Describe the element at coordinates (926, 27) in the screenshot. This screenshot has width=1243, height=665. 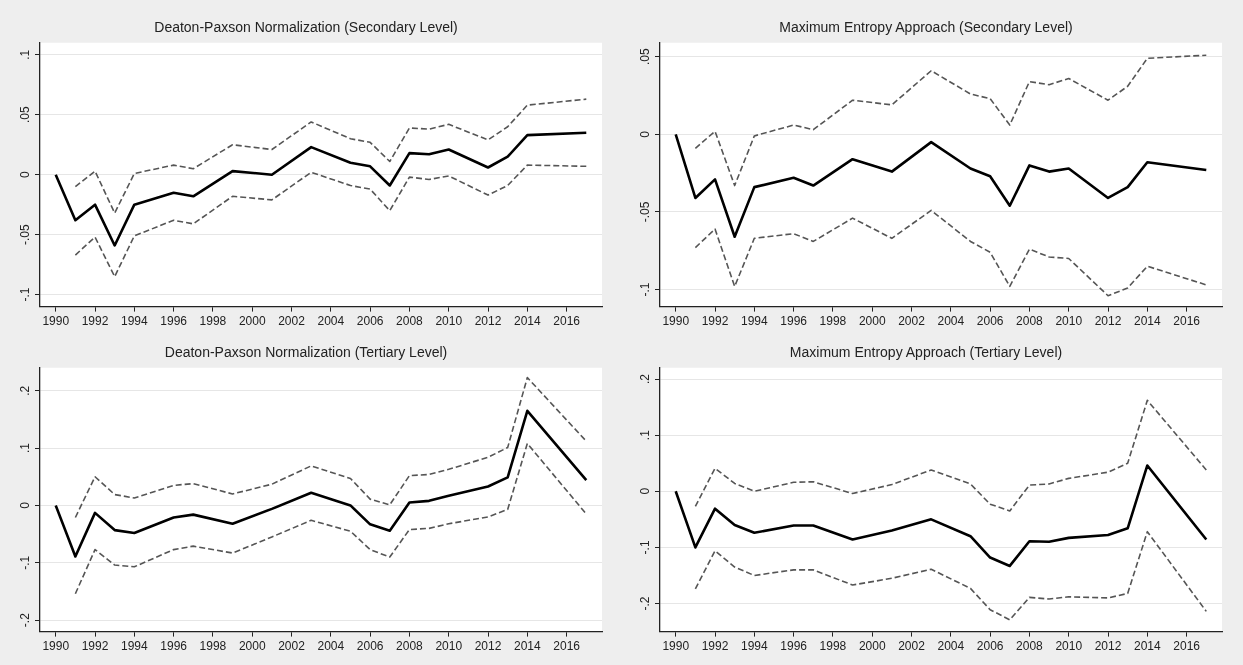
I see `chart-title: Maximum Entropy Approach (Secondary Level)` at that location.